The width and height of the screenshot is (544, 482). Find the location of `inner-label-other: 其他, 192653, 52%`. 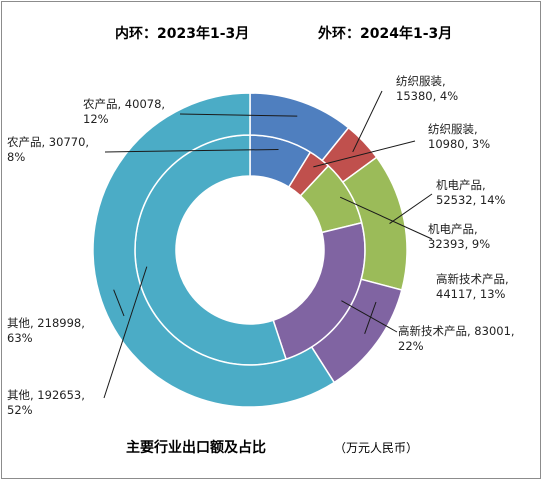

inner-label-other: 其他, 192653, 52% is located at coordinates (46, 402).